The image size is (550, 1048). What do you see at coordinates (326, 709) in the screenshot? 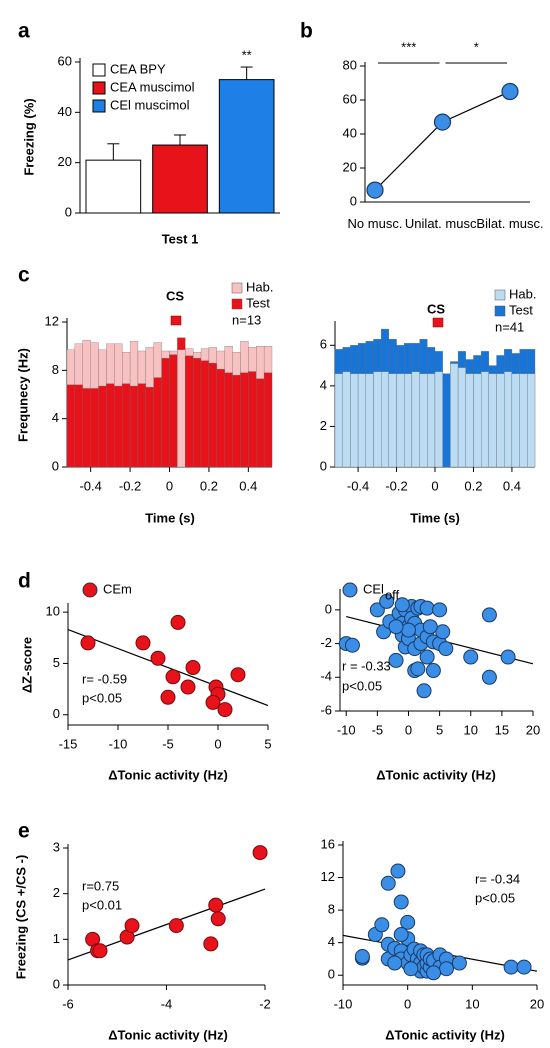
I see `y-tick-label: -6` at bounding box center [326, 709].